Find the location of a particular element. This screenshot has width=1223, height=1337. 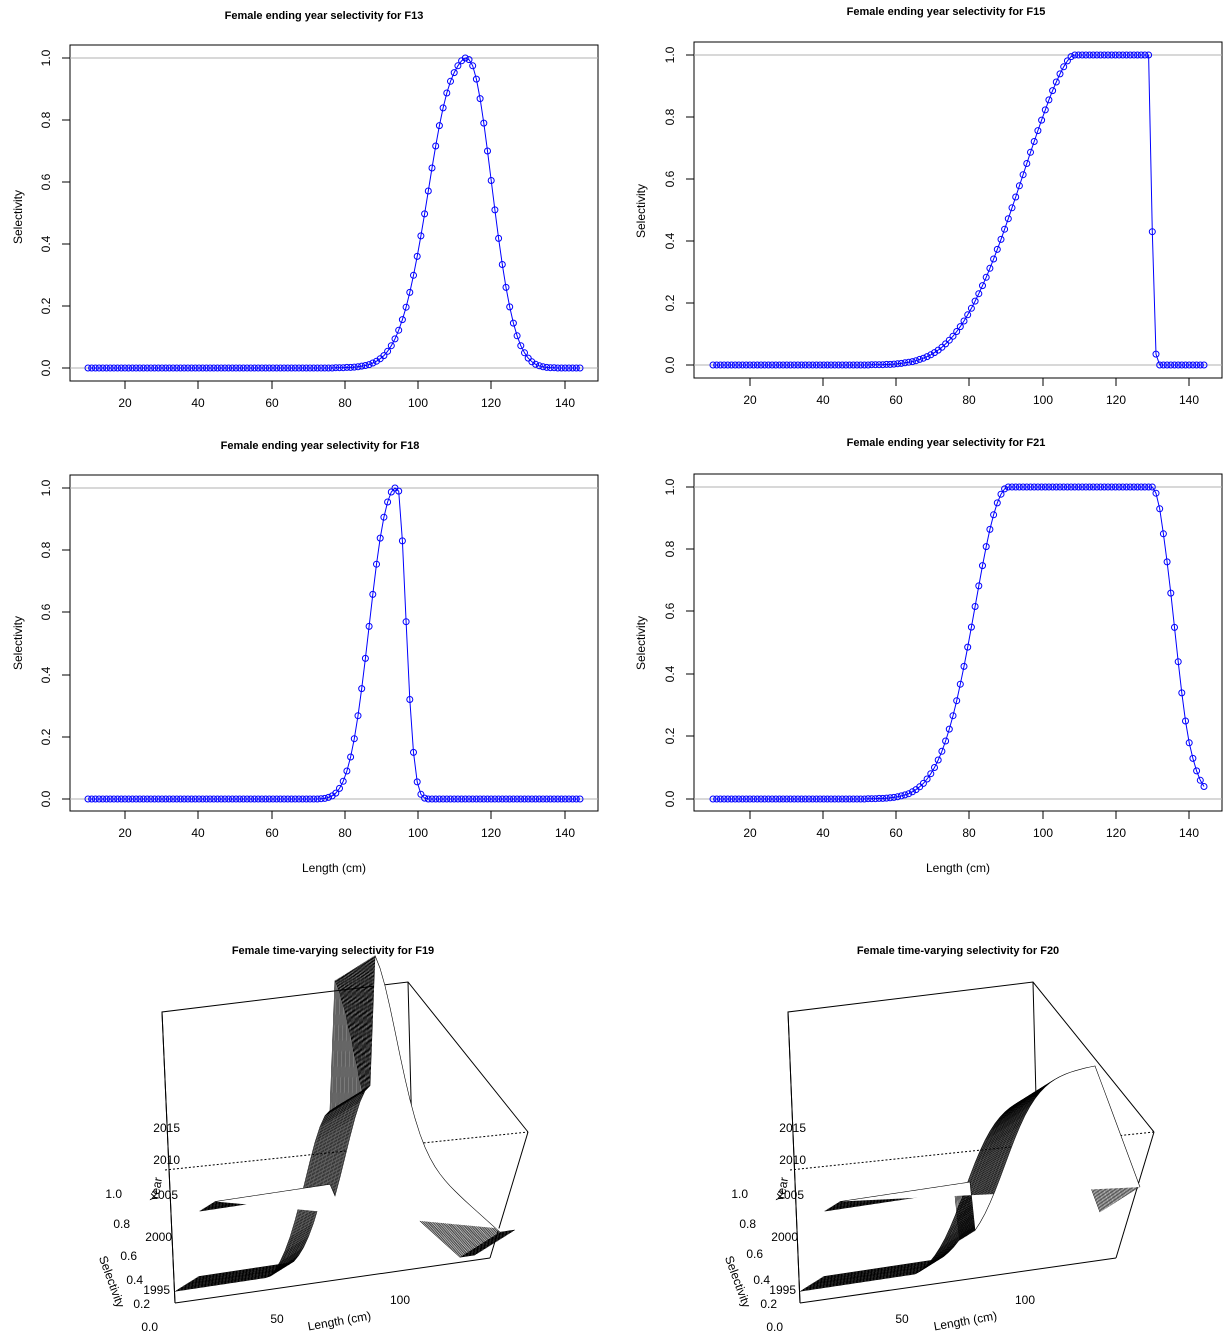

y-tick-label: 0.0 is located at coordinates (670, 798).